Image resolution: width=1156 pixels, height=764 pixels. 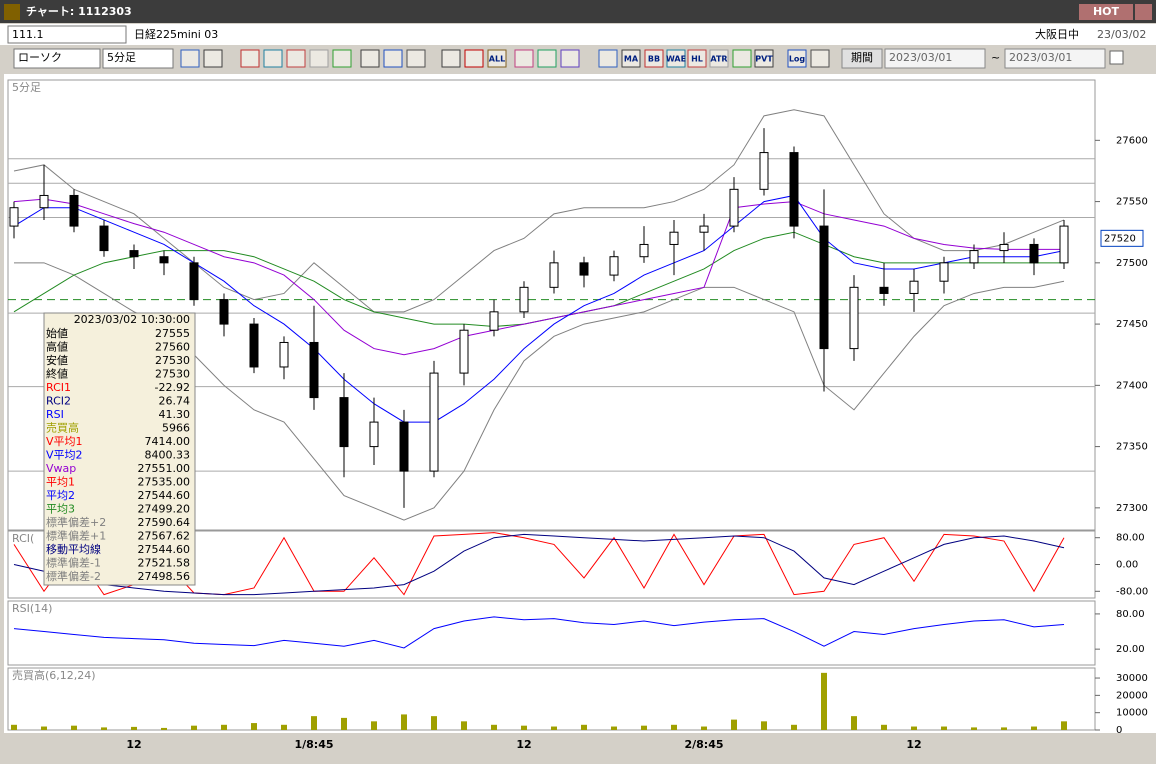 I want to click on panel-label: 5分足, so click(x=26, y=87).